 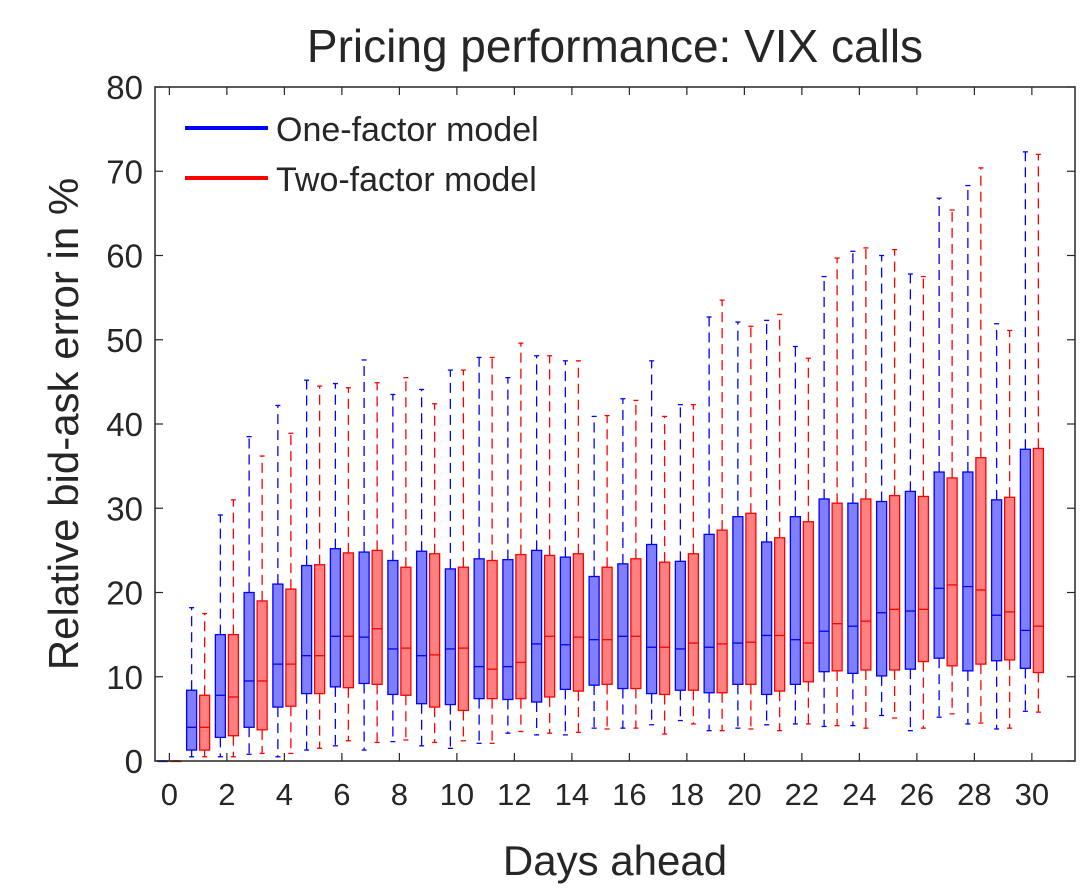 What do you see at coordinates (124, 677) in the screenshot?
I see `y-tick-label: 10` at bounding box center [124, 677].